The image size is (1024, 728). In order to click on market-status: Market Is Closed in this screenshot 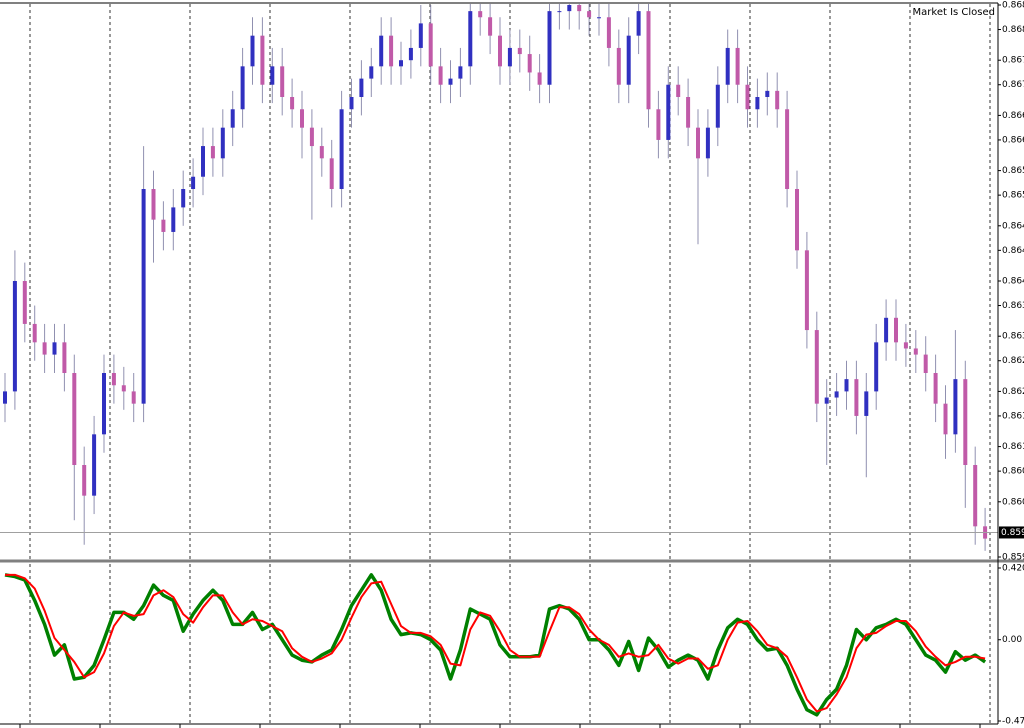, I will do `click(954, 12)`.